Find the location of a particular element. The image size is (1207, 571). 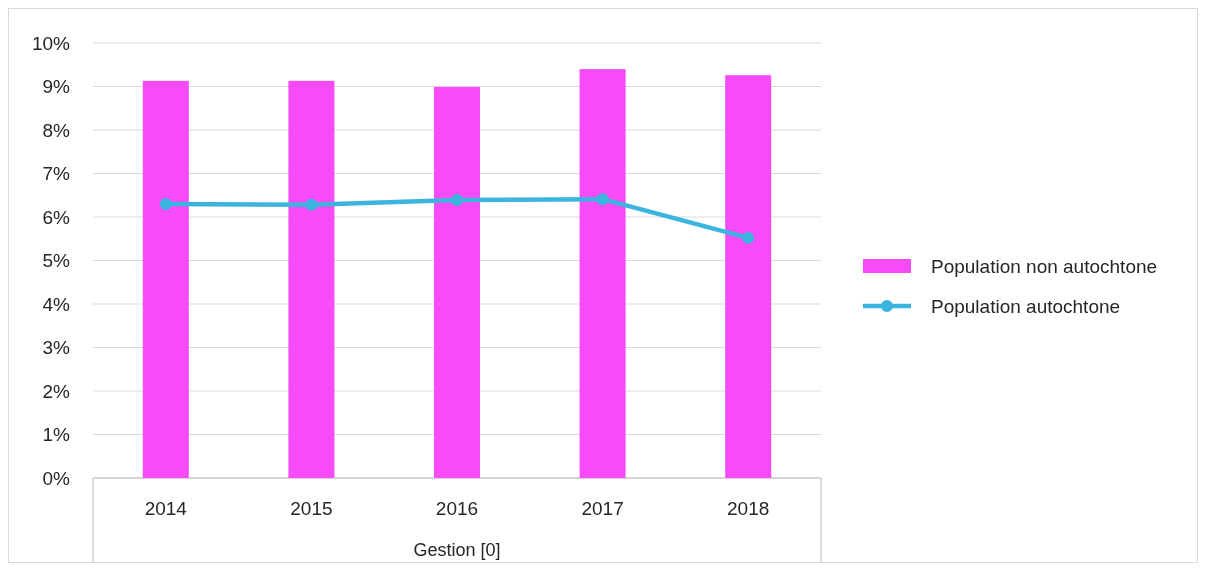

x-tick-label: 2014 is located at coordinates (166, 508).